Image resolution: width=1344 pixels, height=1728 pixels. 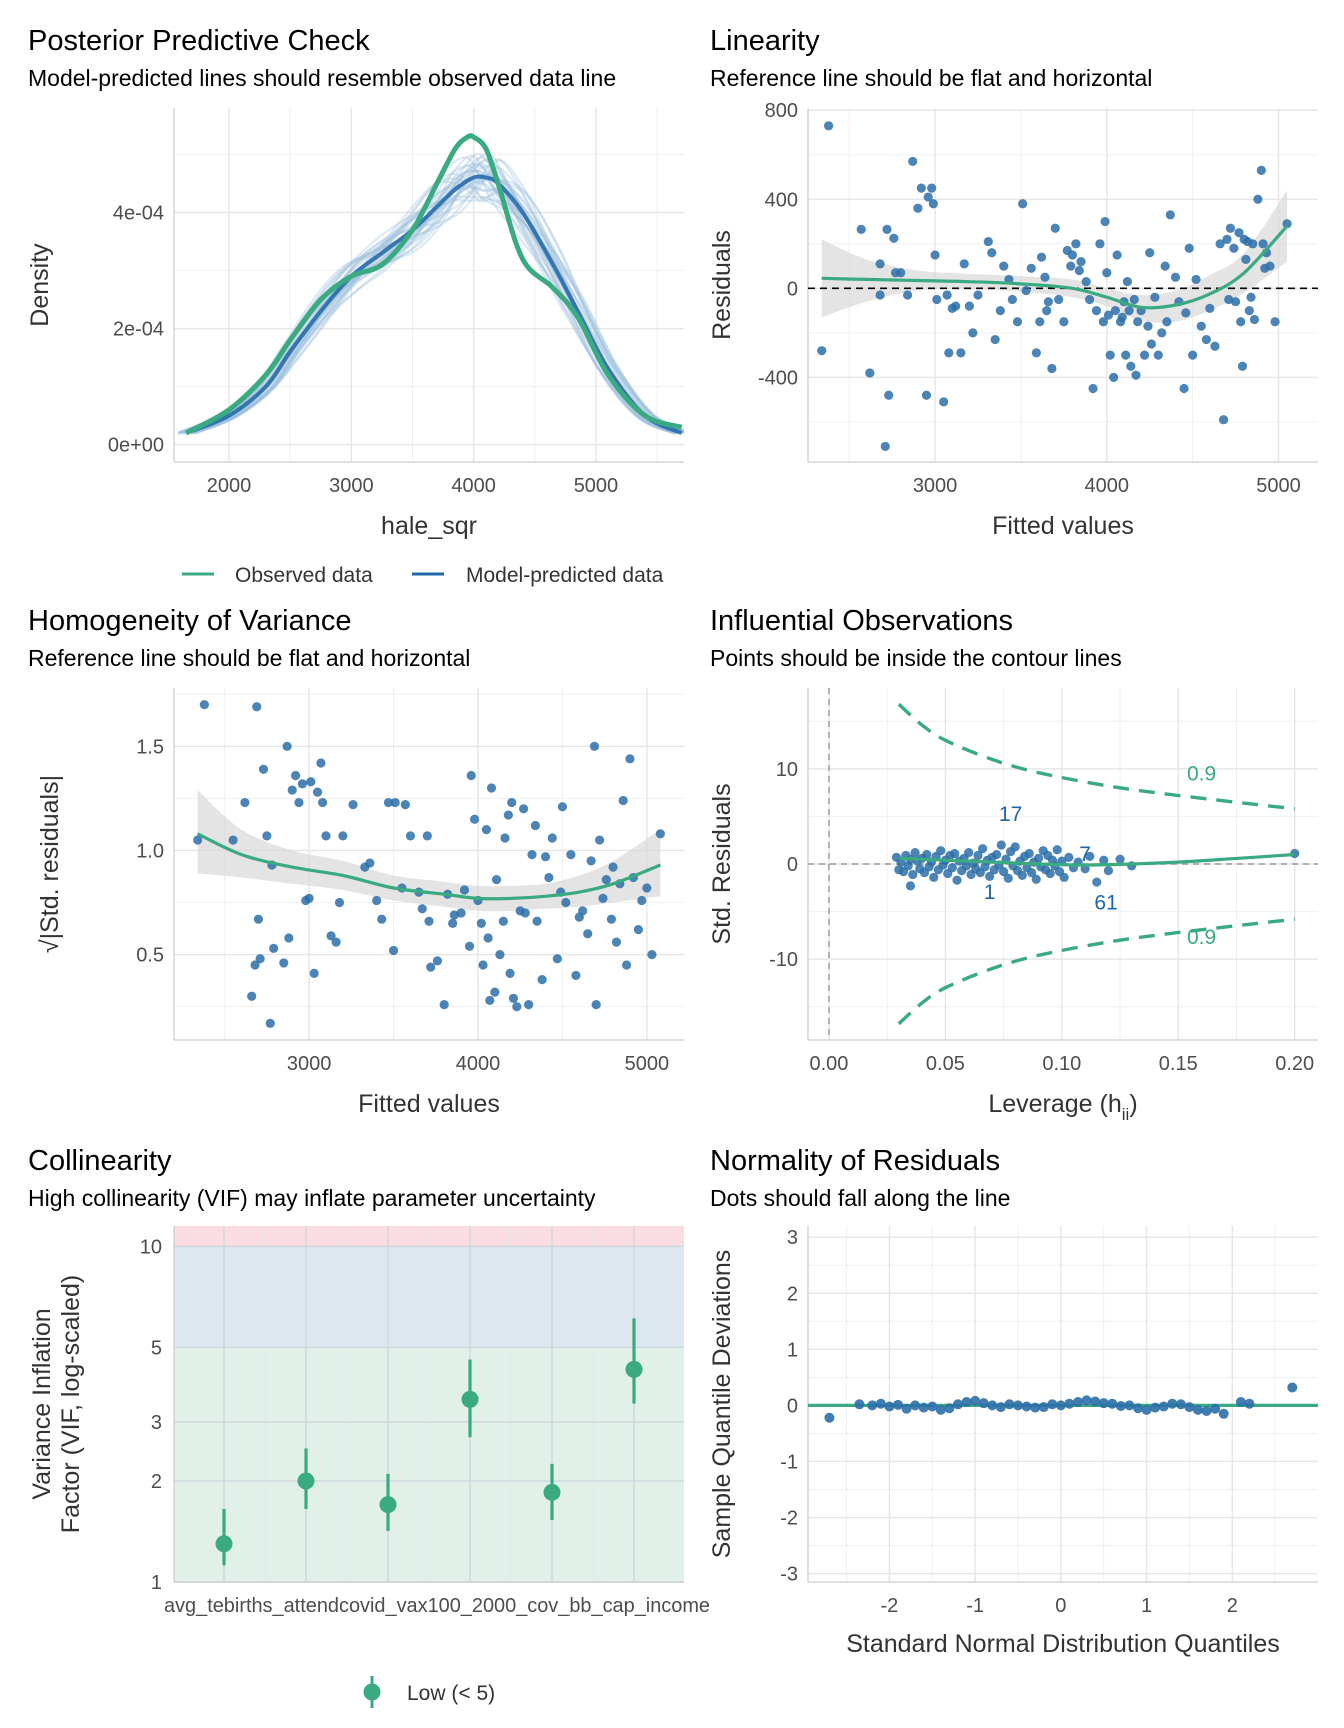 I want to click on x-tick-label: 0.15, so click(x=1178, y=1064).